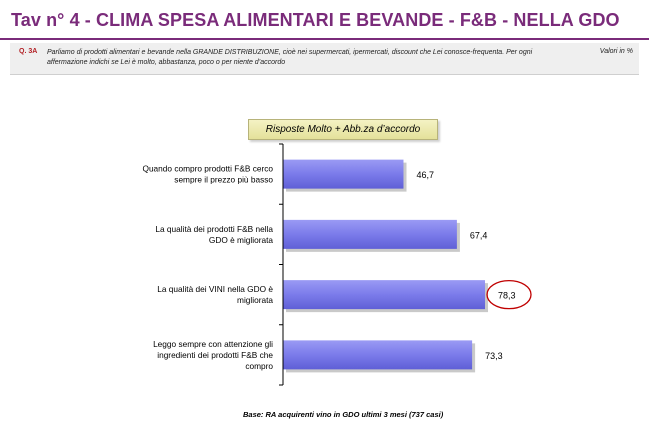  I want to click on highlight-circle, so click(509, 294).